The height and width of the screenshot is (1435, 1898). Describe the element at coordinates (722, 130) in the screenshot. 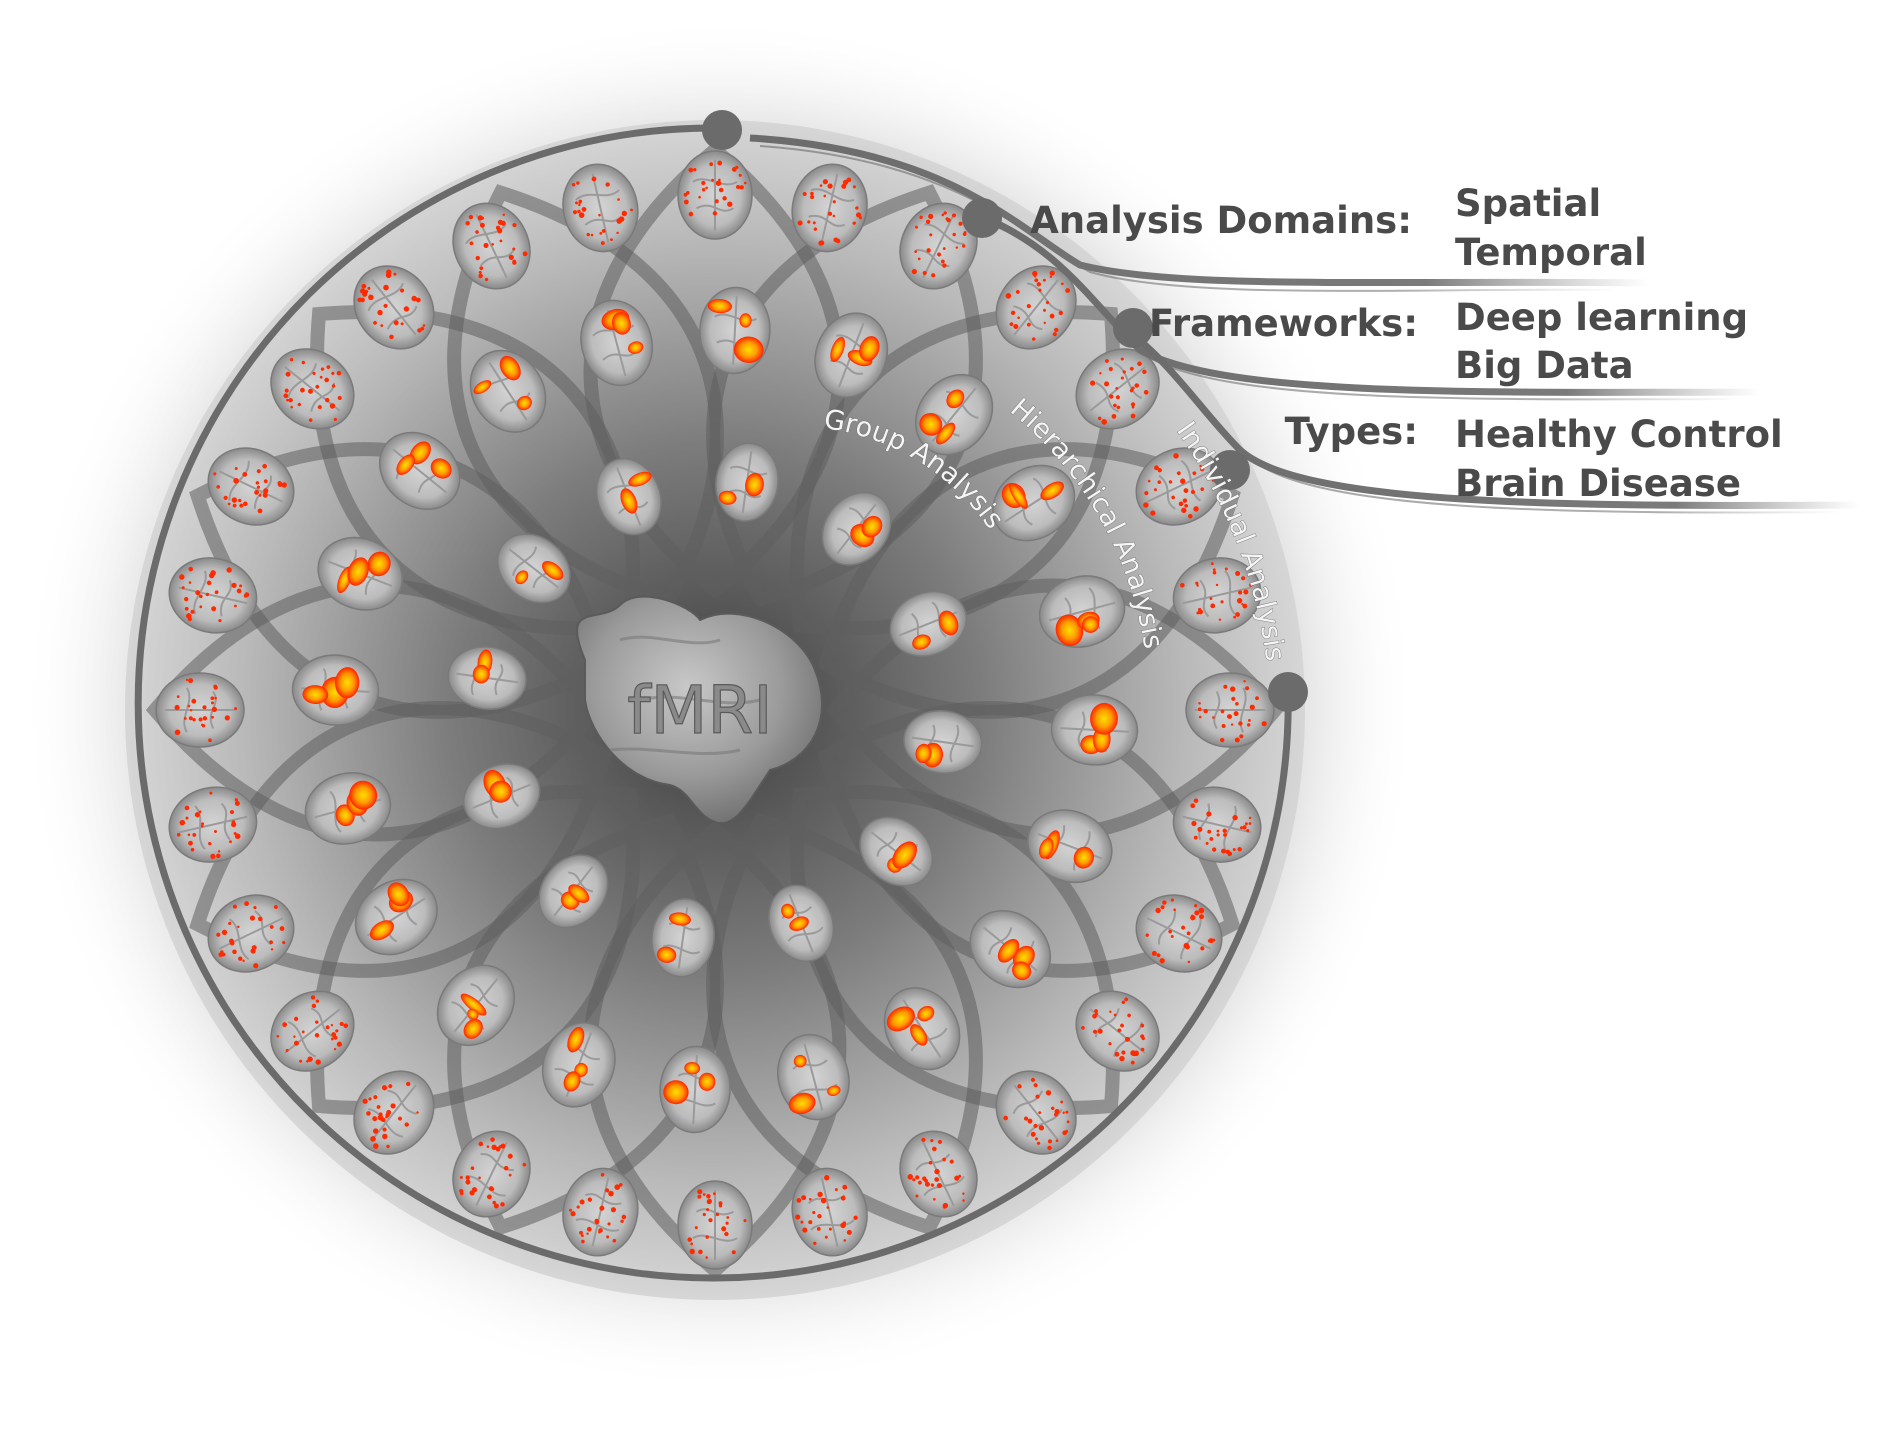

I see `arc-start-node` at that location.